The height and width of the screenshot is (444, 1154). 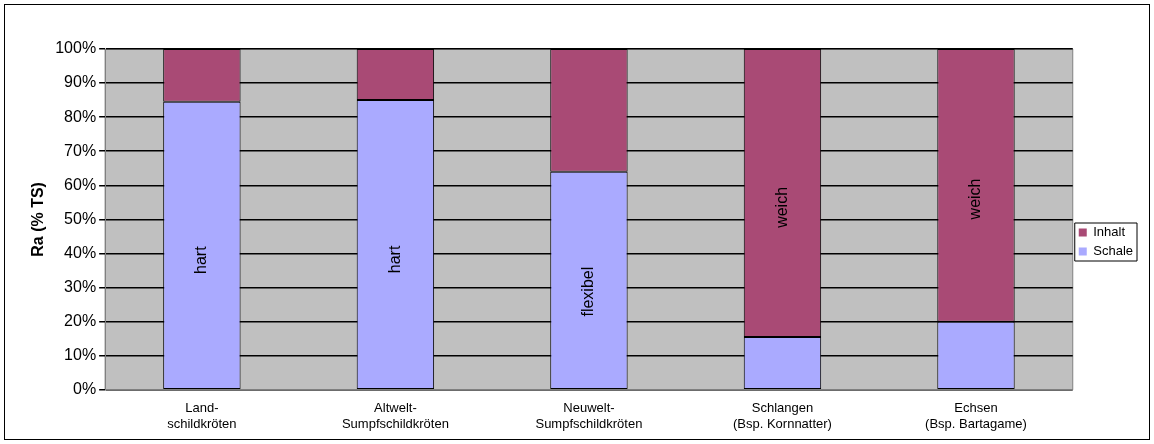 What do you see at coordinates (80, 252) in the screenshot?
I see `y-tick-label: 40%` at bounding box center [80, 252].